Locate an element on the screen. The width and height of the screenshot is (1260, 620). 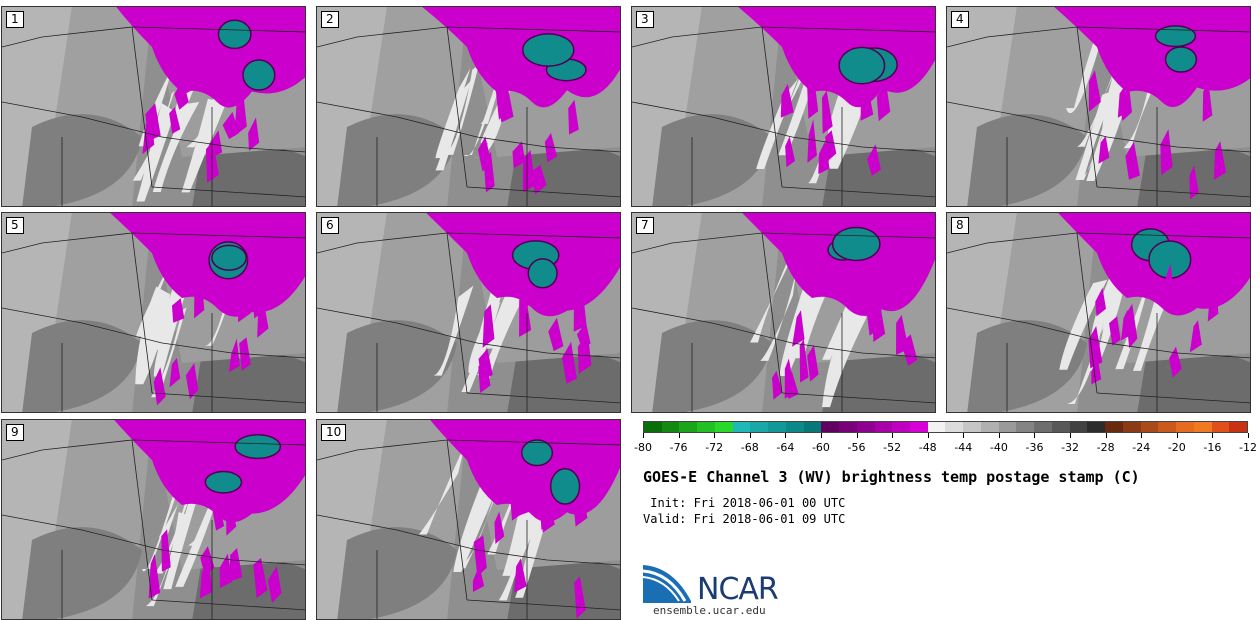
colorbar-tick-label: -68 is located at coordinates (749, 447).